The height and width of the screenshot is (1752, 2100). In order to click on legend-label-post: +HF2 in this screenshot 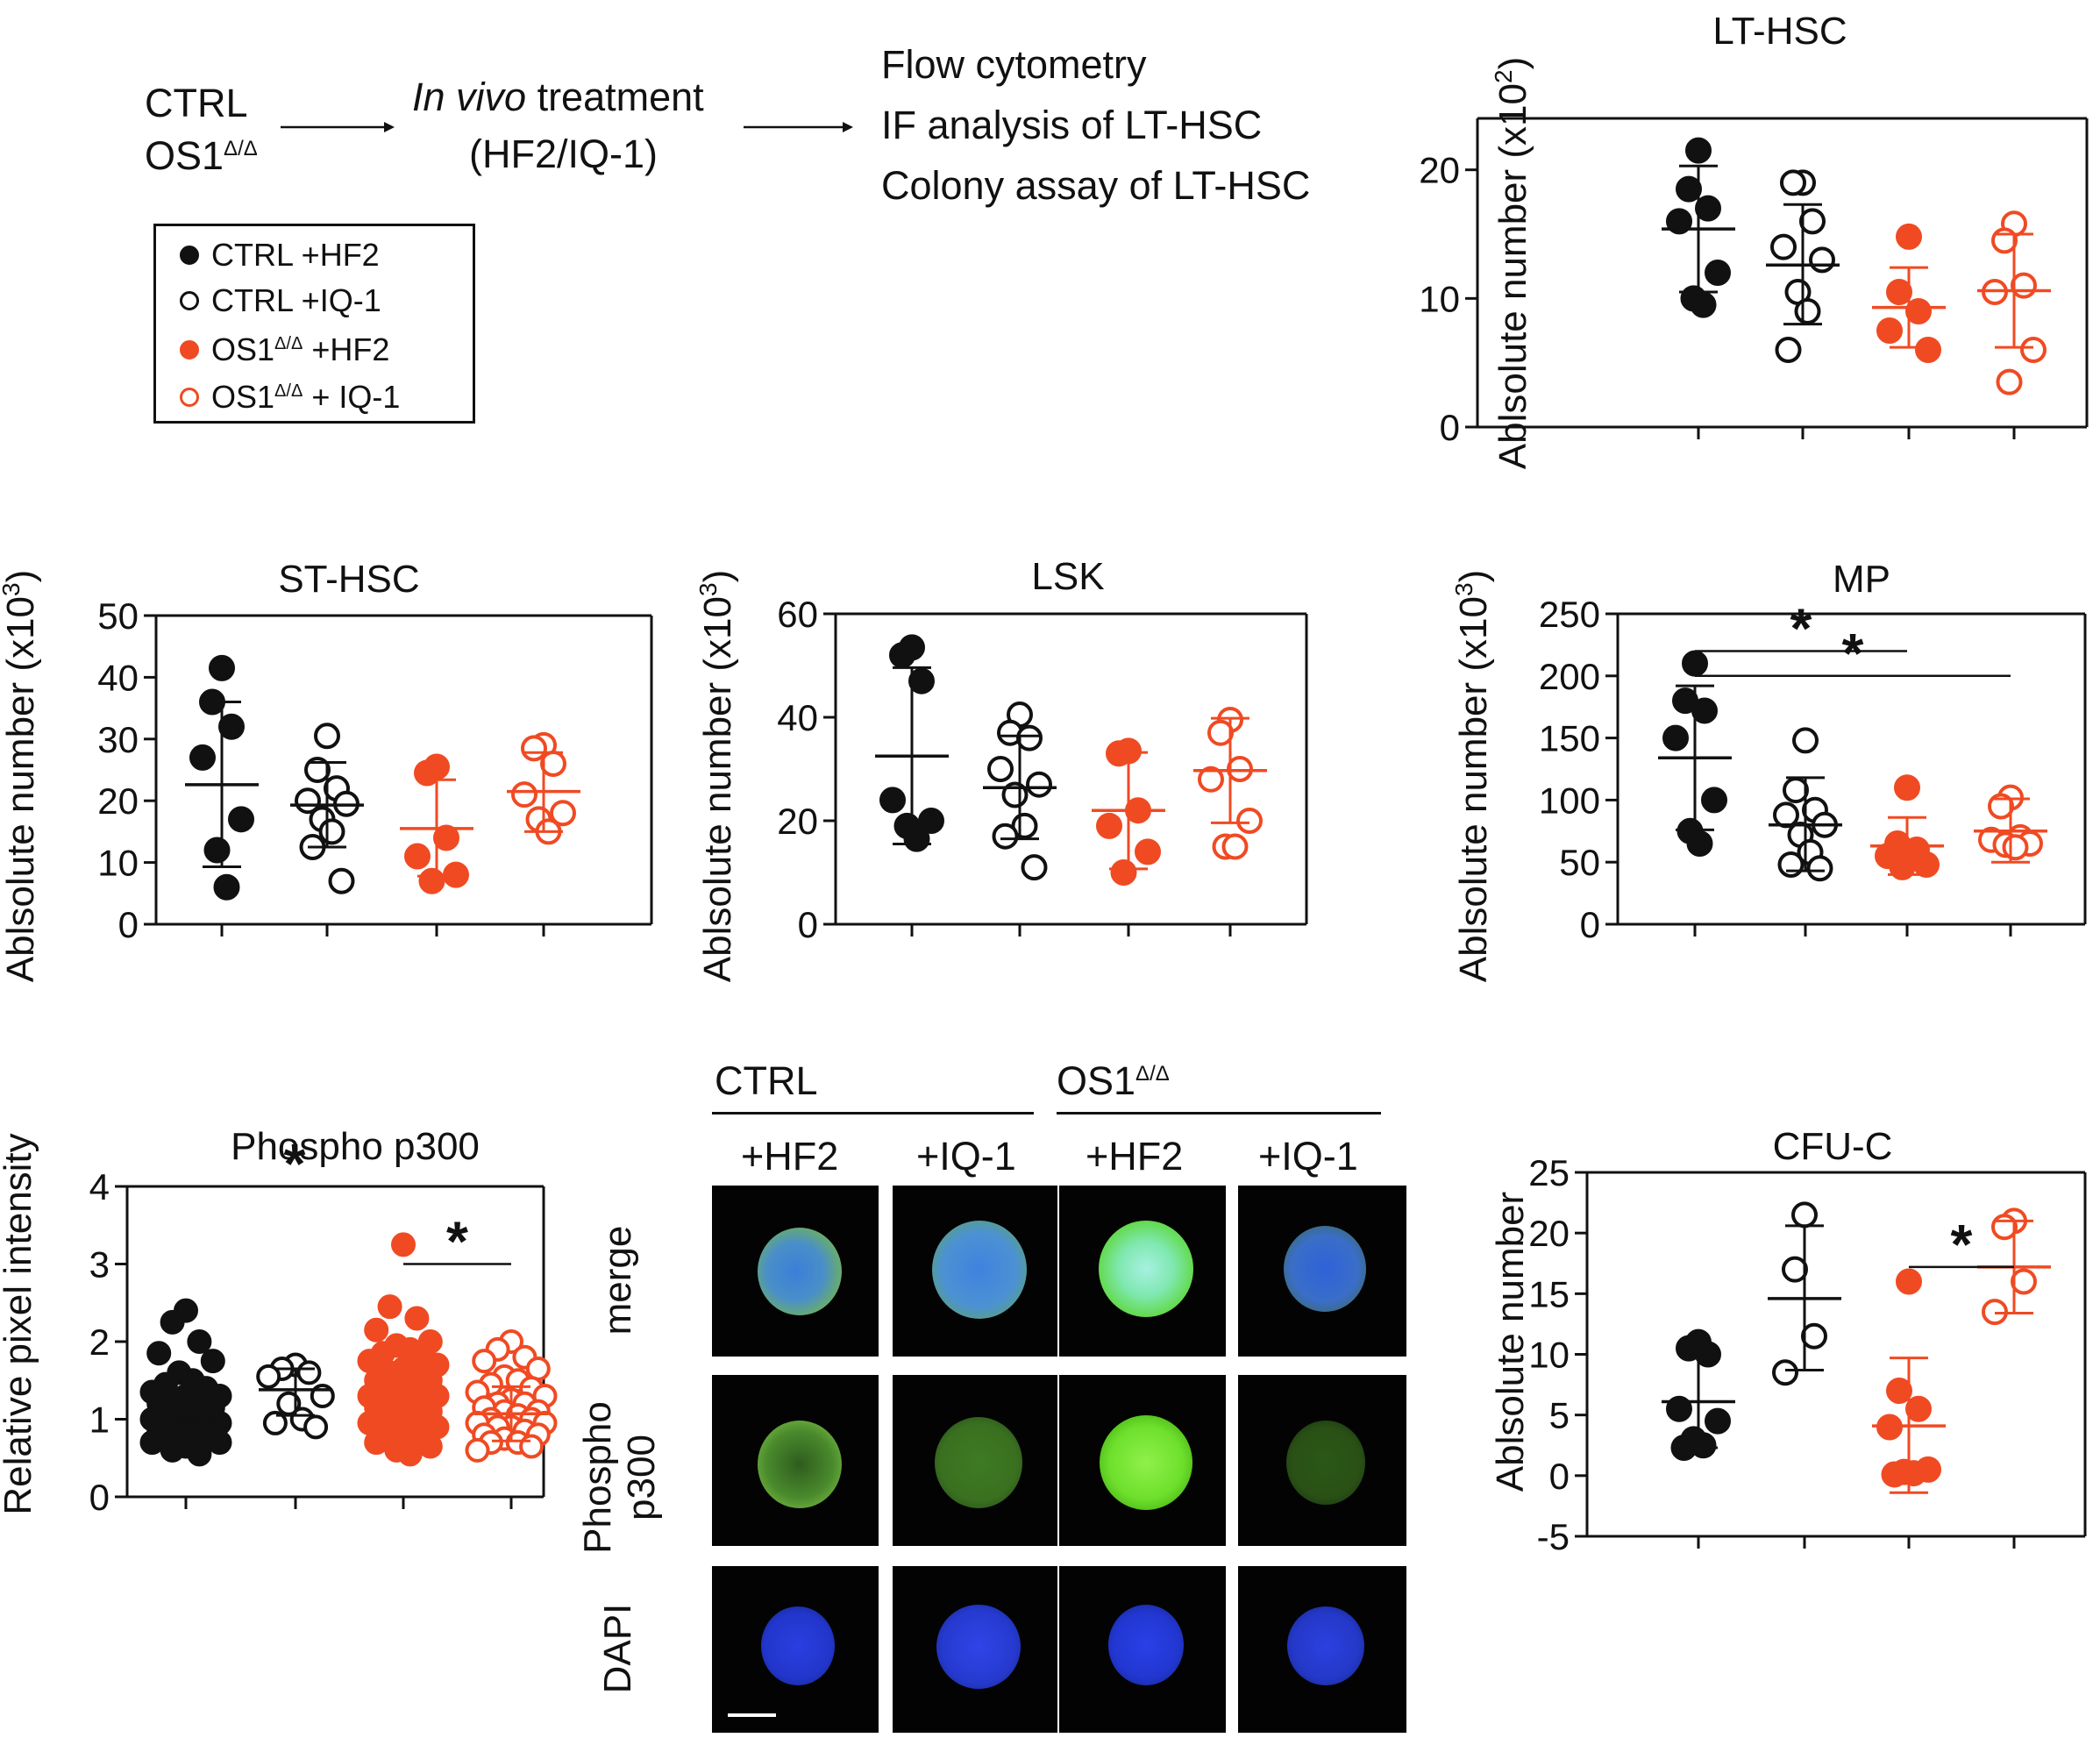, I will do `click(346, 349)`.